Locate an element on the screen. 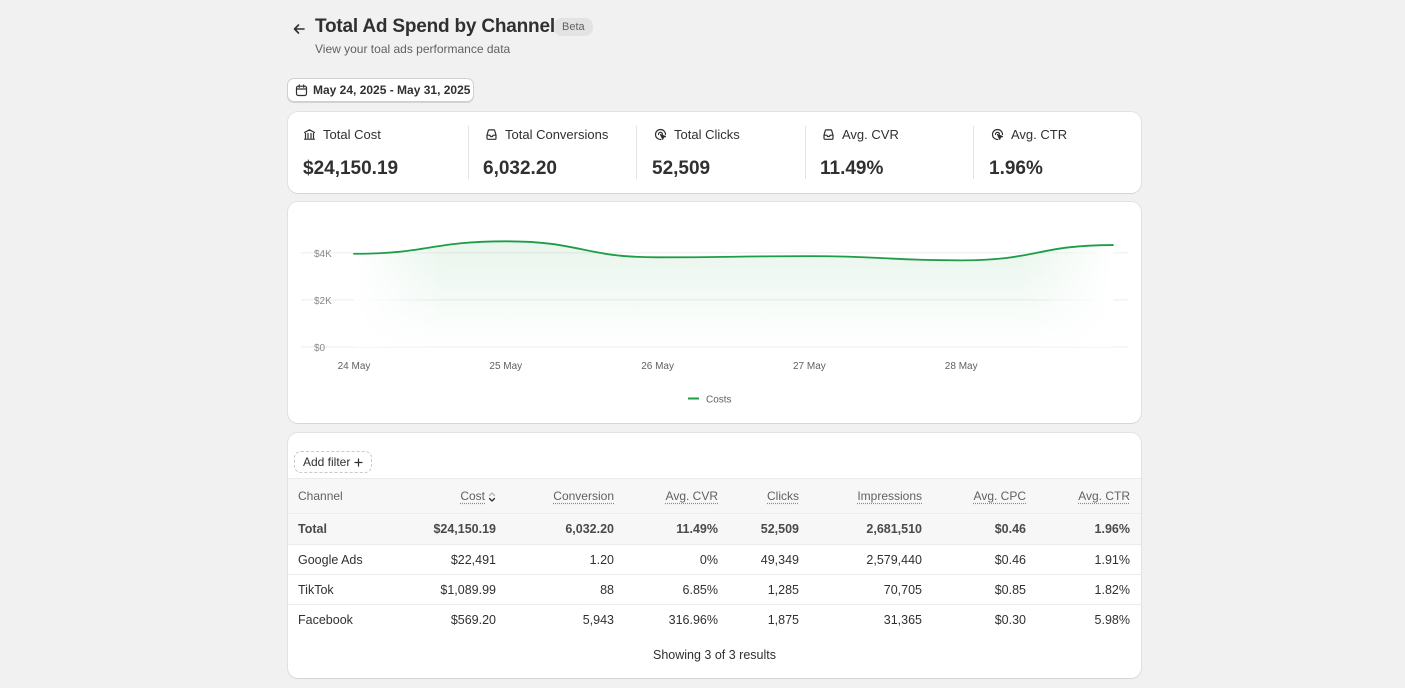 Image resolution: width=1405 pixels, height=688 pixels. metric-label: Total Conversions is located at coordinates (557, 134).